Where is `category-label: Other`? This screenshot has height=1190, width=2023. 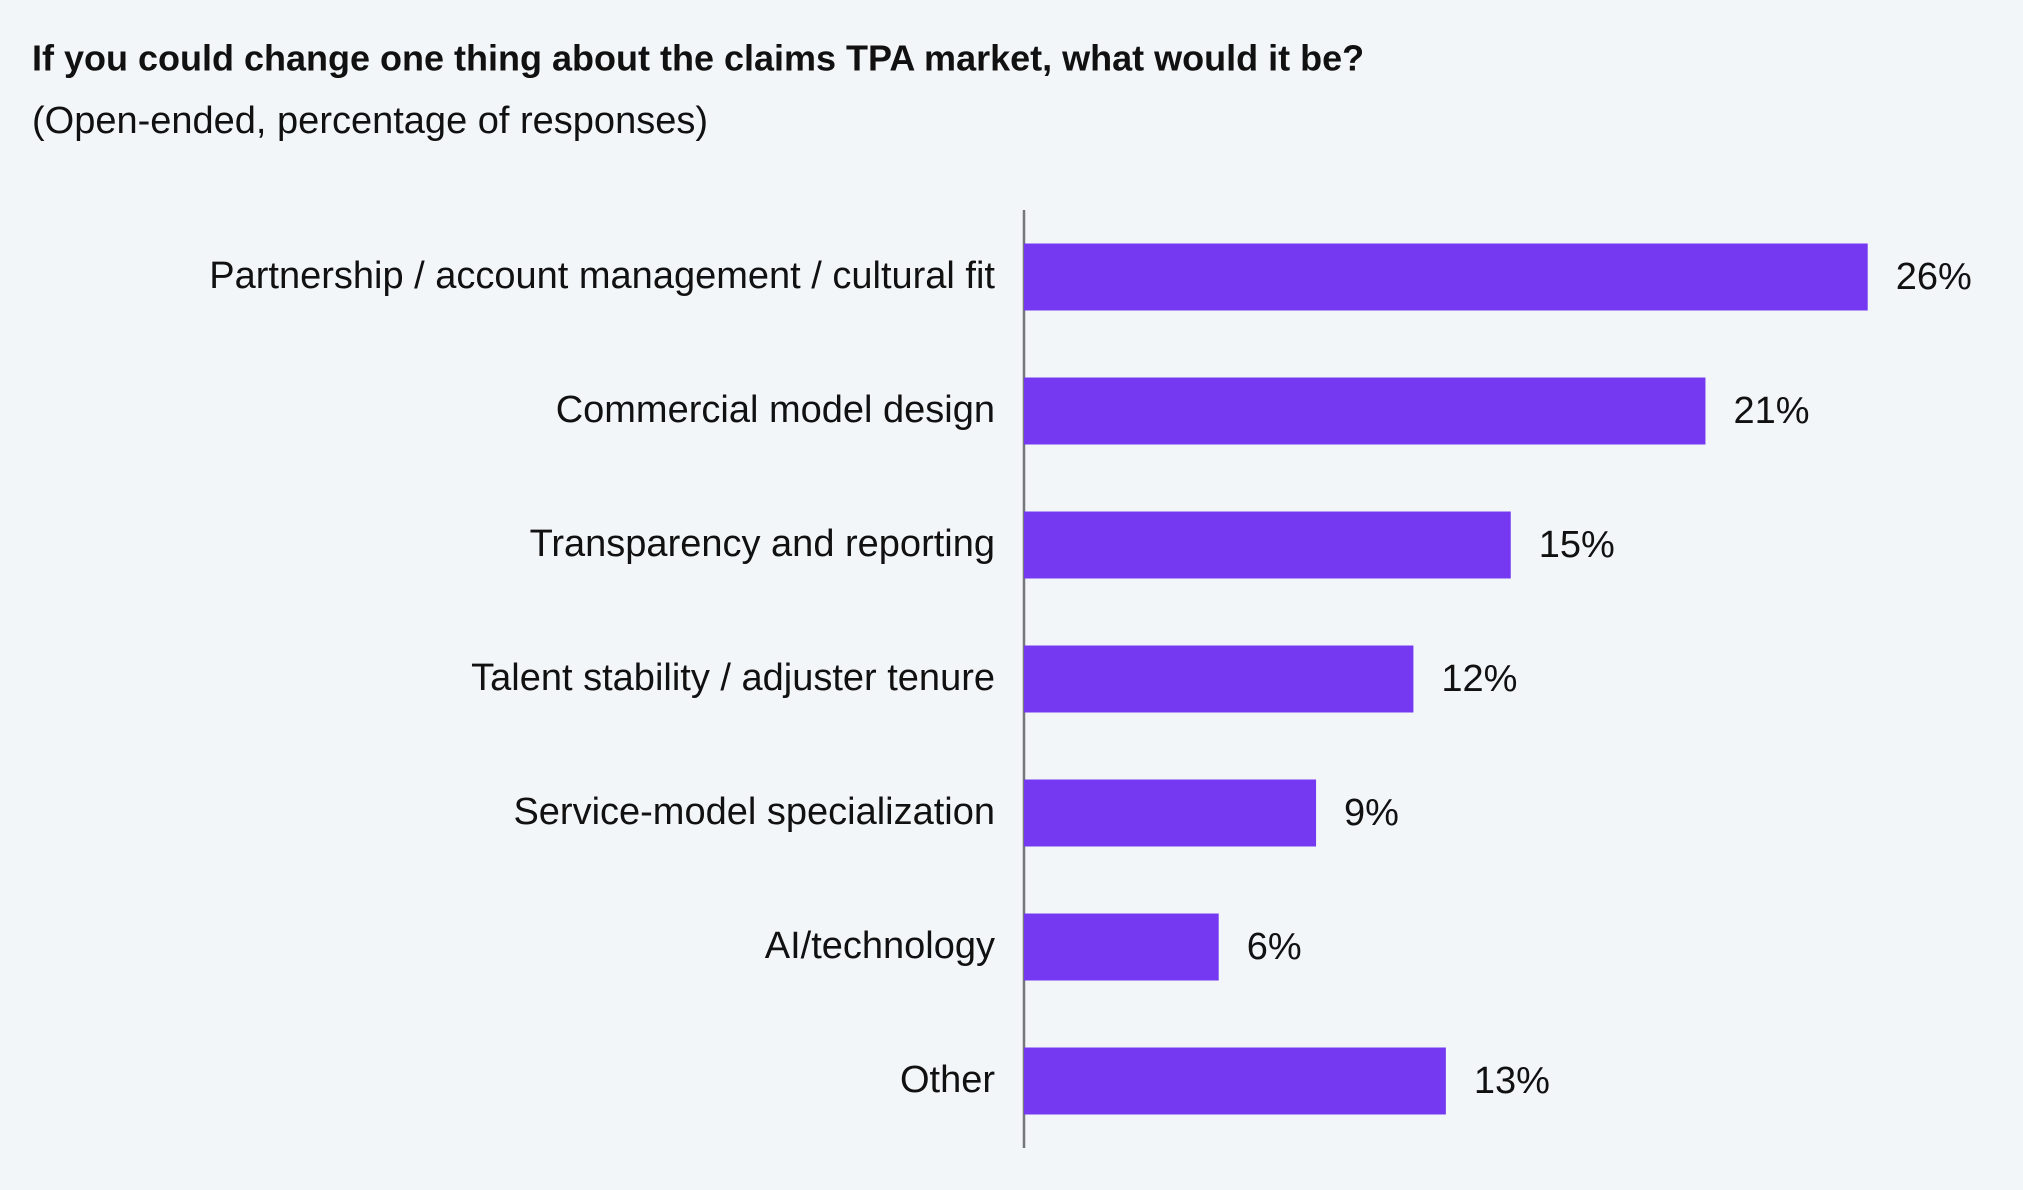 category-label: Other is located at coordinates (947, 1080).